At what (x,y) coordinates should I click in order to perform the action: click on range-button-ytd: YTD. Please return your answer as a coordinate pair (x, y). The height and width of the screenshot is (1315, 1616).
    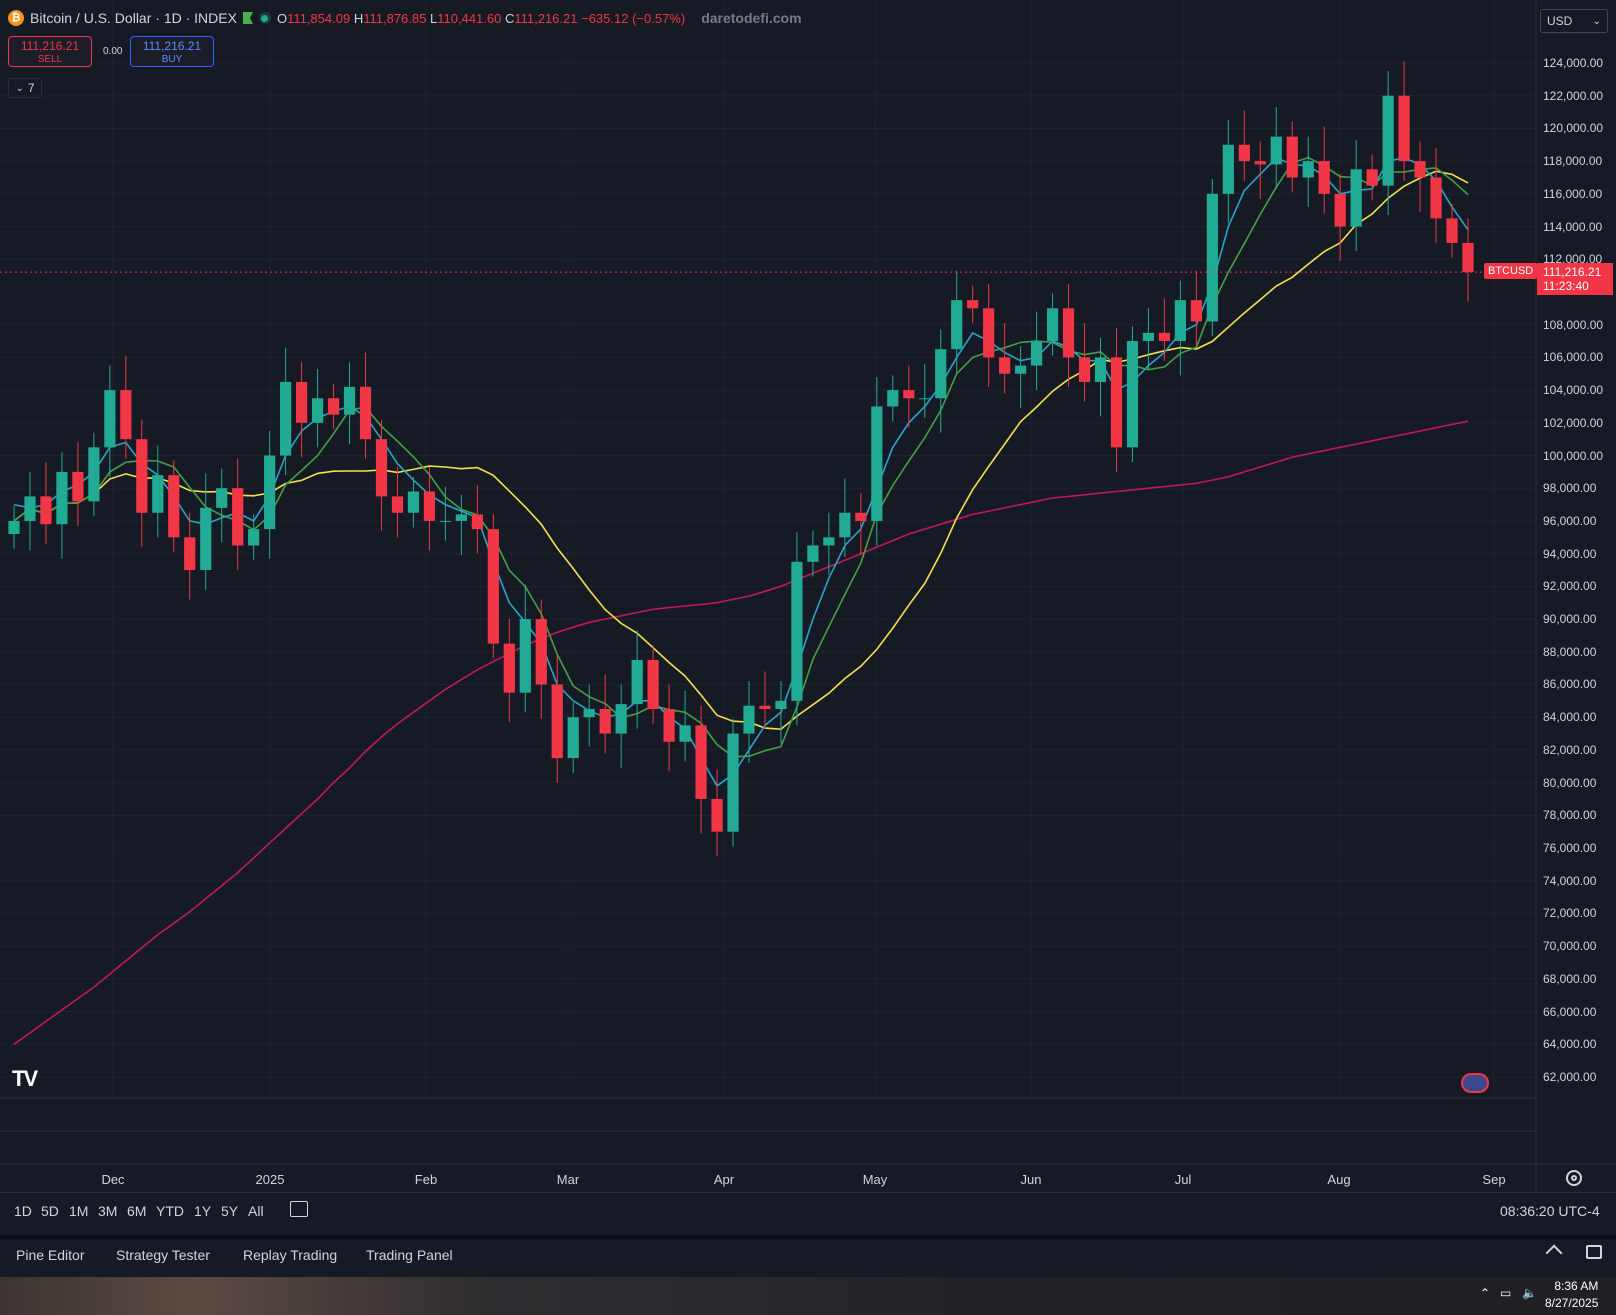
    Looking at the image, I should click on (170, 1211).